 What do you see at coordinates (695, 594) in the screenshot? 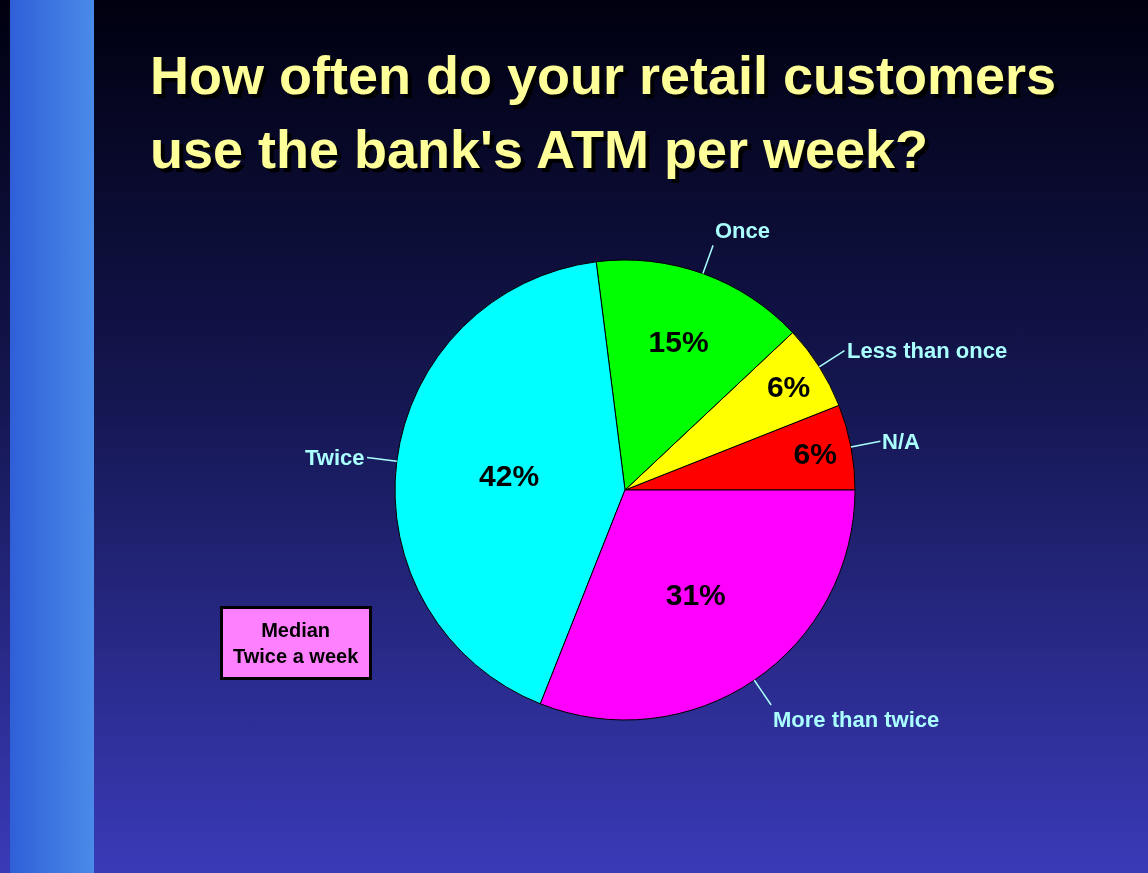
I see `data-label: 31%` at bounding box center [695, 594].